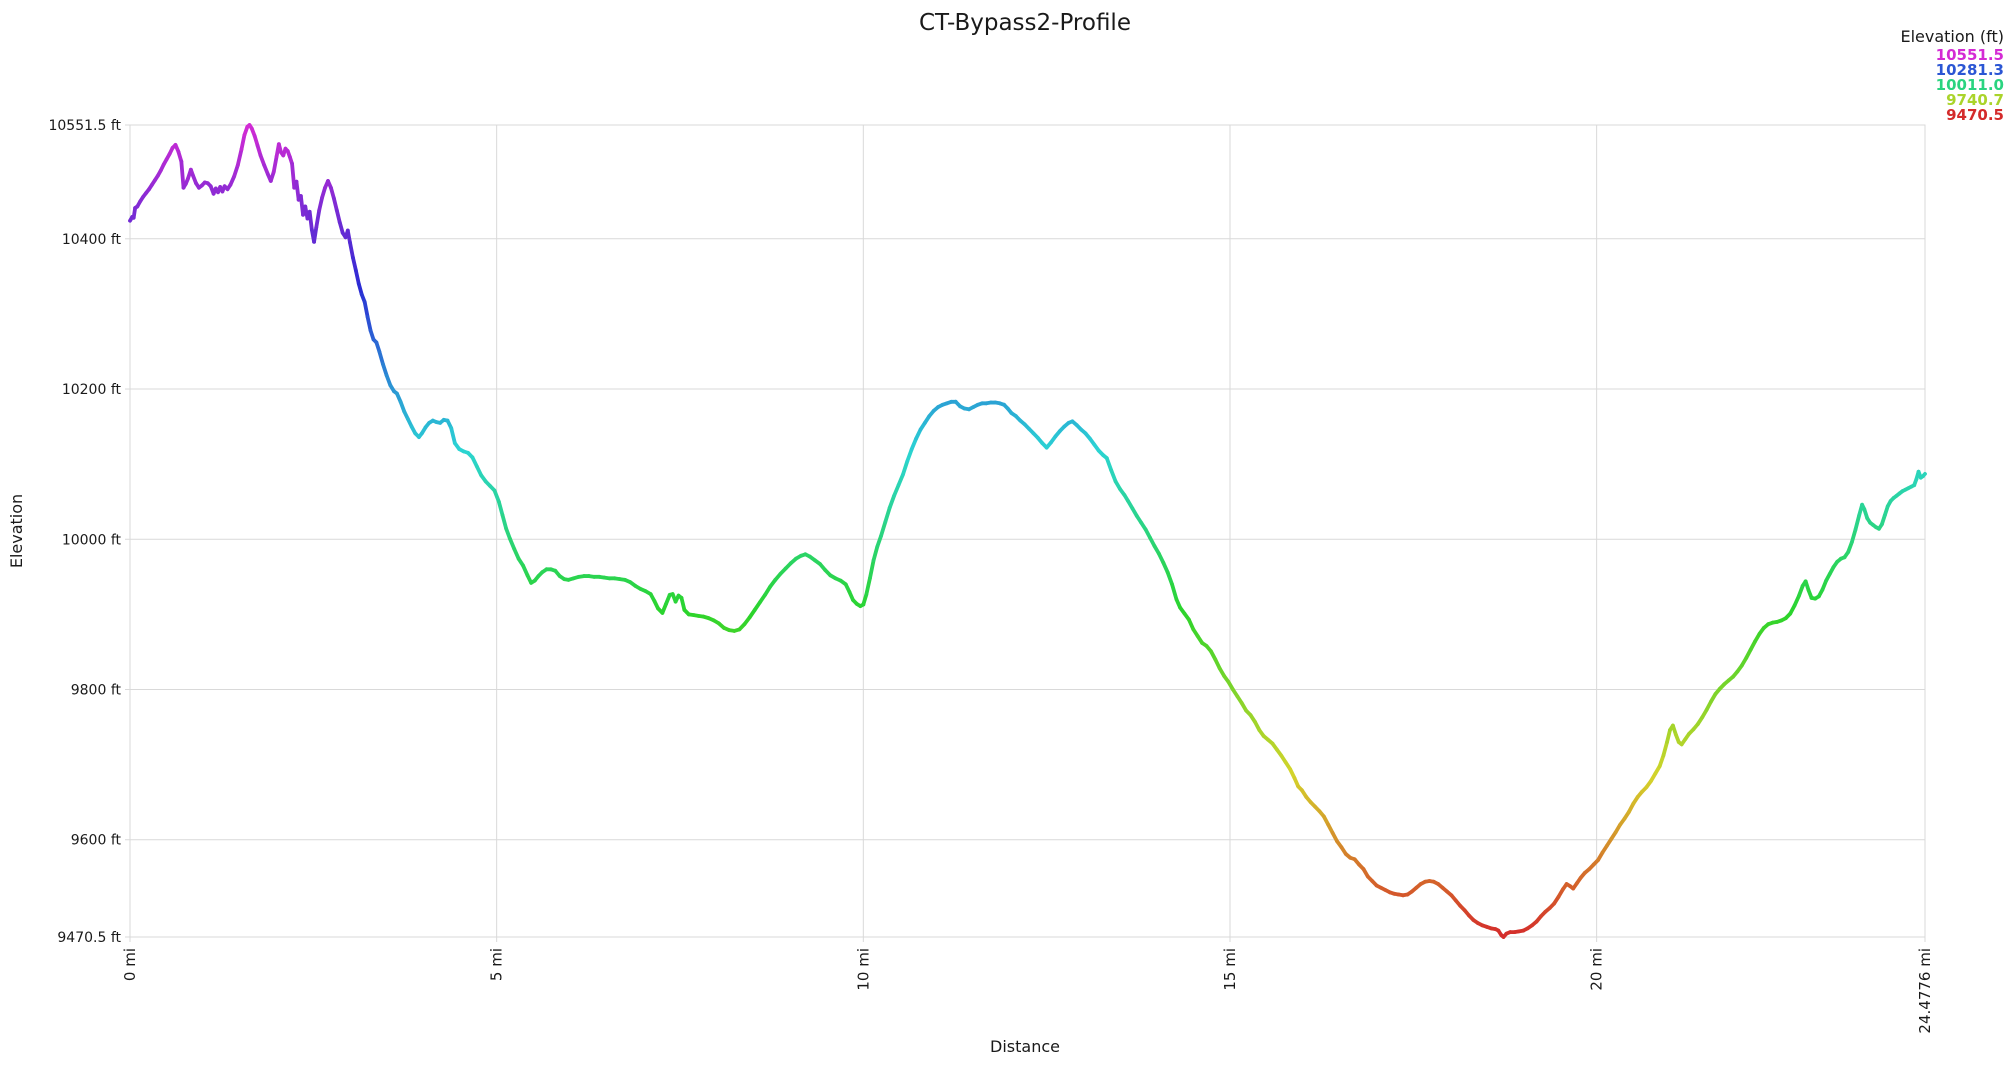 This screenshot has height=1079, width=2010. Describe the element at coordinates (1925, 991) in the screenshot. I see `x-tick-label: 24.4776 mi` at that location.